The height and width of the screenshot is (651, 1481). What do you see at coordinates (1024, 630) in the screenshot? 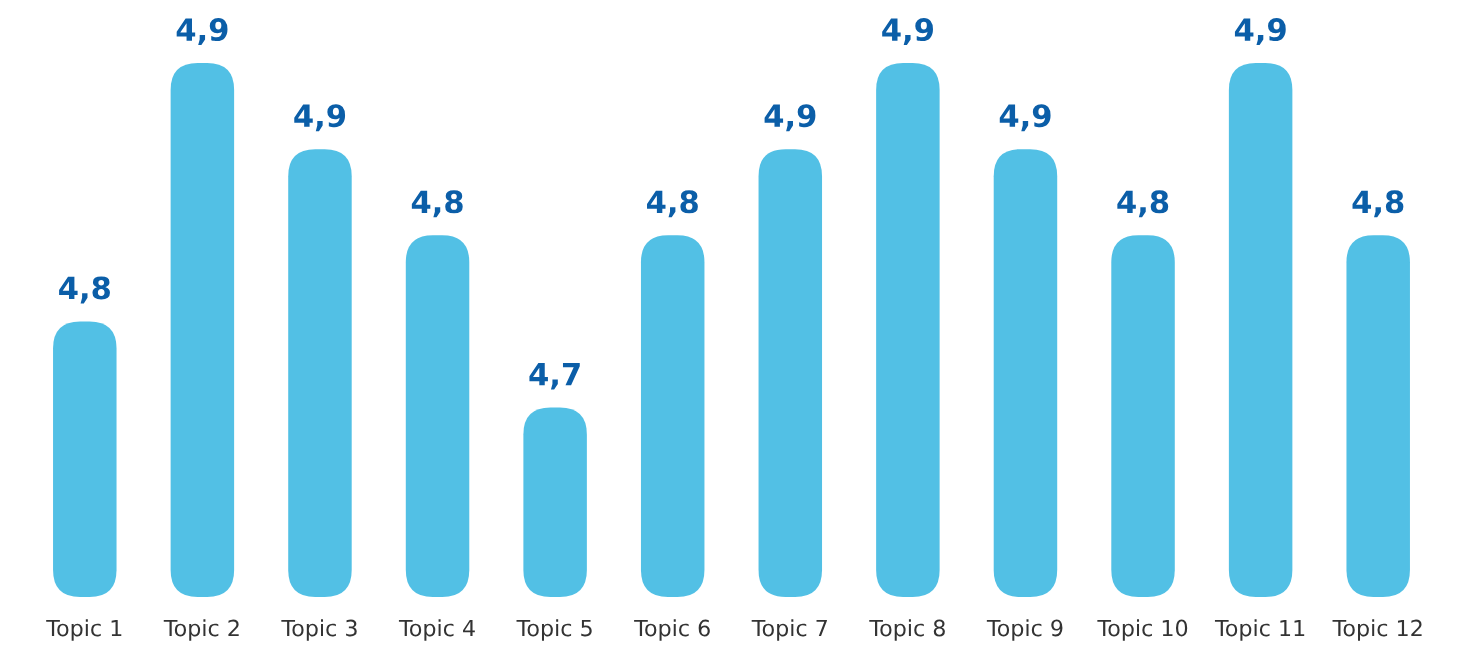
I see `x-tick-label: Topic 9` at bounding box center [1024, 630].